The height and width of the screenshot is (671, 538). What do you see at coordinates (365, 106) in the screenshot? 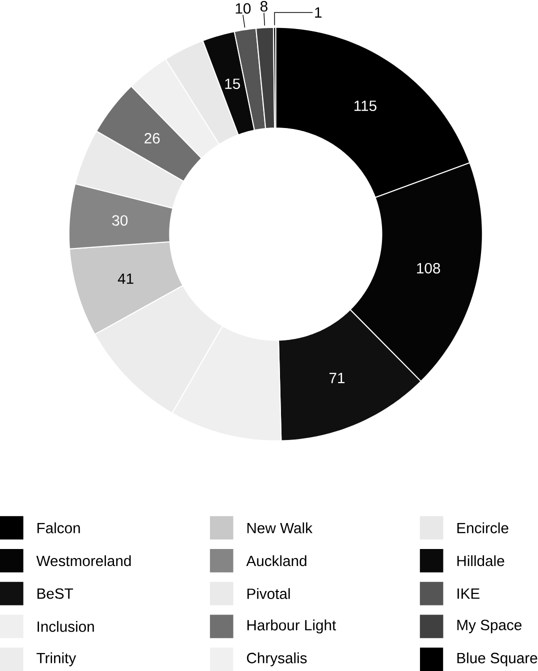
I see `data-label: 115` at bounding box center [365, 106].